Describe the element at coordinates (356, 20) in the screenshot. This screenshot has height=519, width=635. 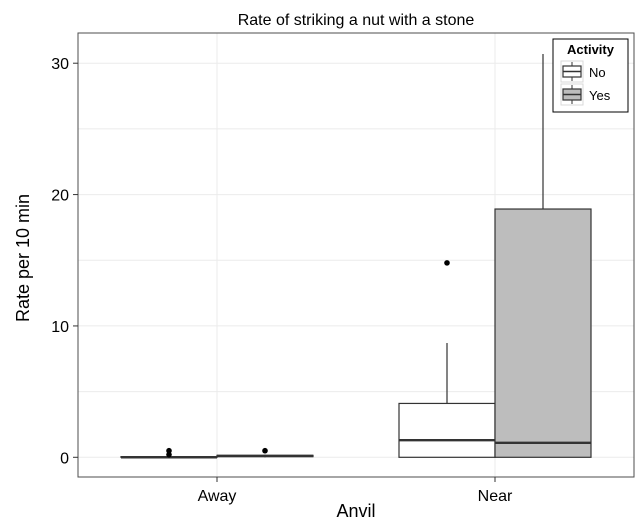
I see `chart-title: Rate of striking a nut with a stone` at that location.